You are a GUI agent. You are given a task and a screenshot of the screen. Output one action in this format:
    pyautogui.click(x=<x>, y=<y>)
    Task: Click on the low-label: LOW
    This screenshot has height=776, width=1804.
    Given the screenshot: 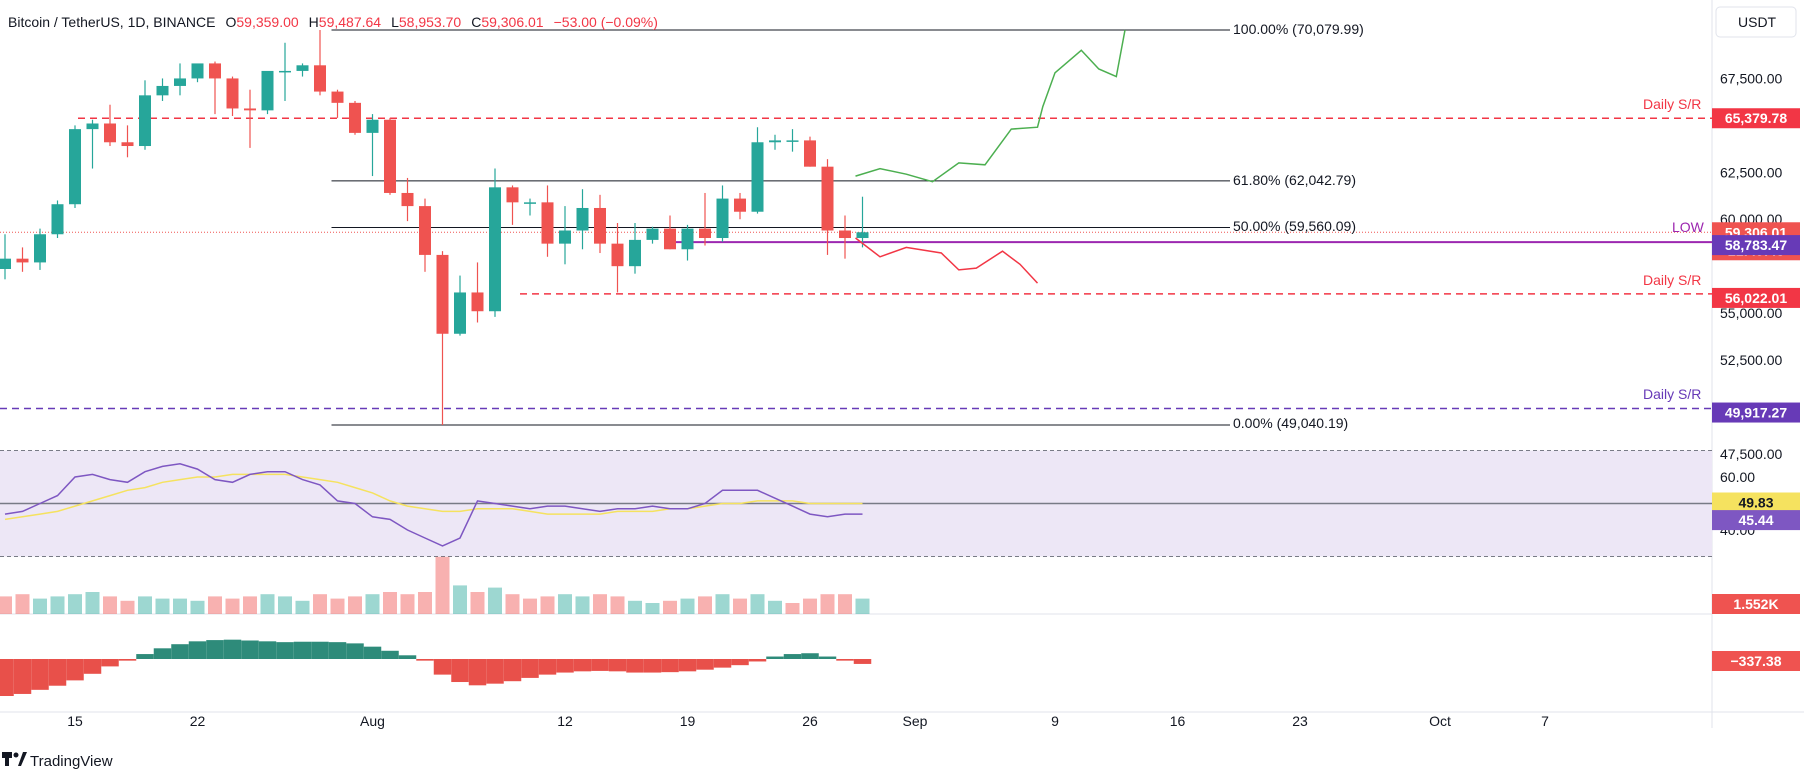 What is the action you would take?
    pyautogui.click(x=1688, y=227)
    